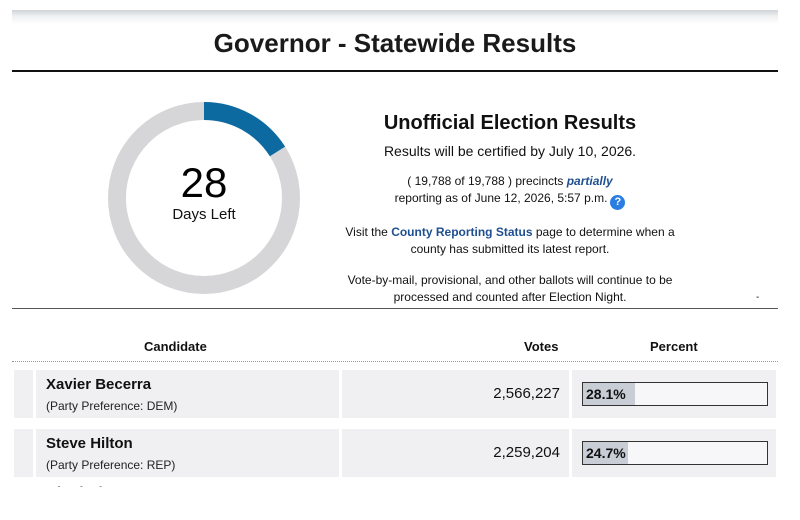  What do you see at coordinates (92, 483) in the screenshot?
I see `partial-next-candidate: Chad Bianco` at bounding box center [92, 483].